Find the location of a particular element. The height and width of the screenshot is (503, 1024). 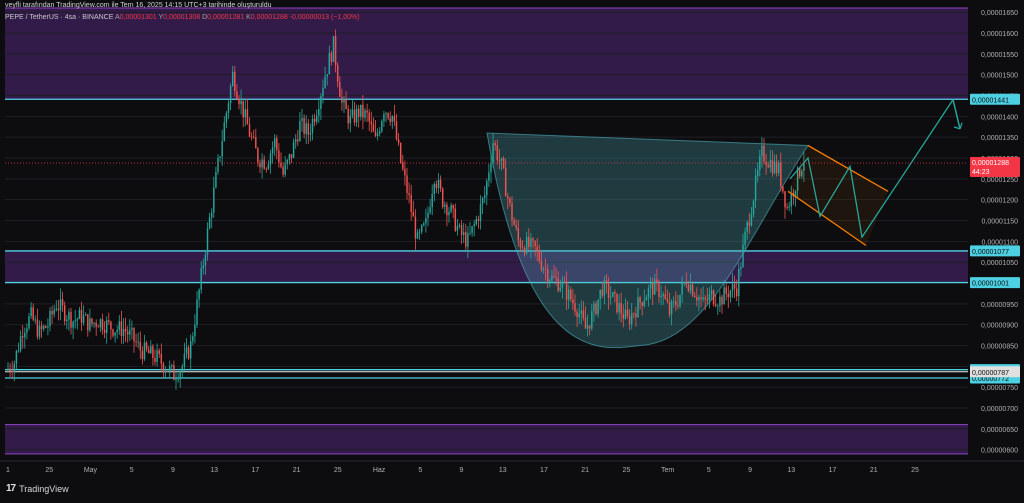

current-price-bg is located at coordinates (995, 167).